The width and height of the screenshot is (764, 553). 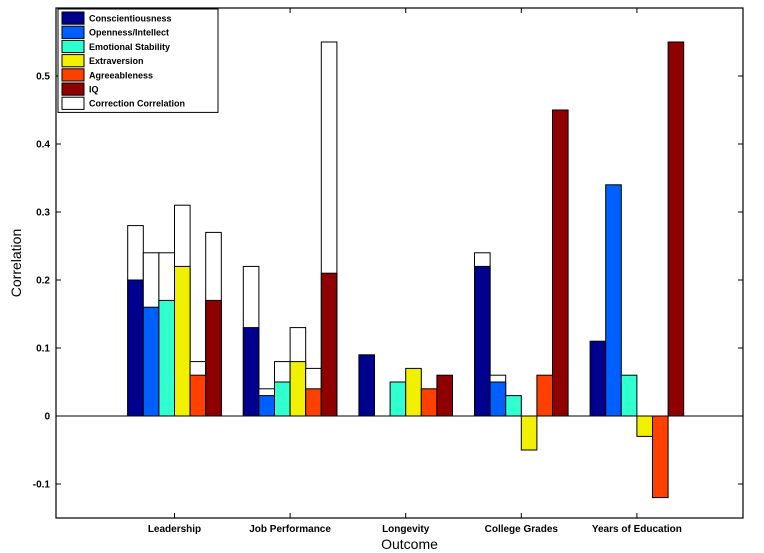 What do you see at coordinates (43, 213) in the screenshot?
I see `y-tick-label: 0.3` at bounding box center [43, 213].